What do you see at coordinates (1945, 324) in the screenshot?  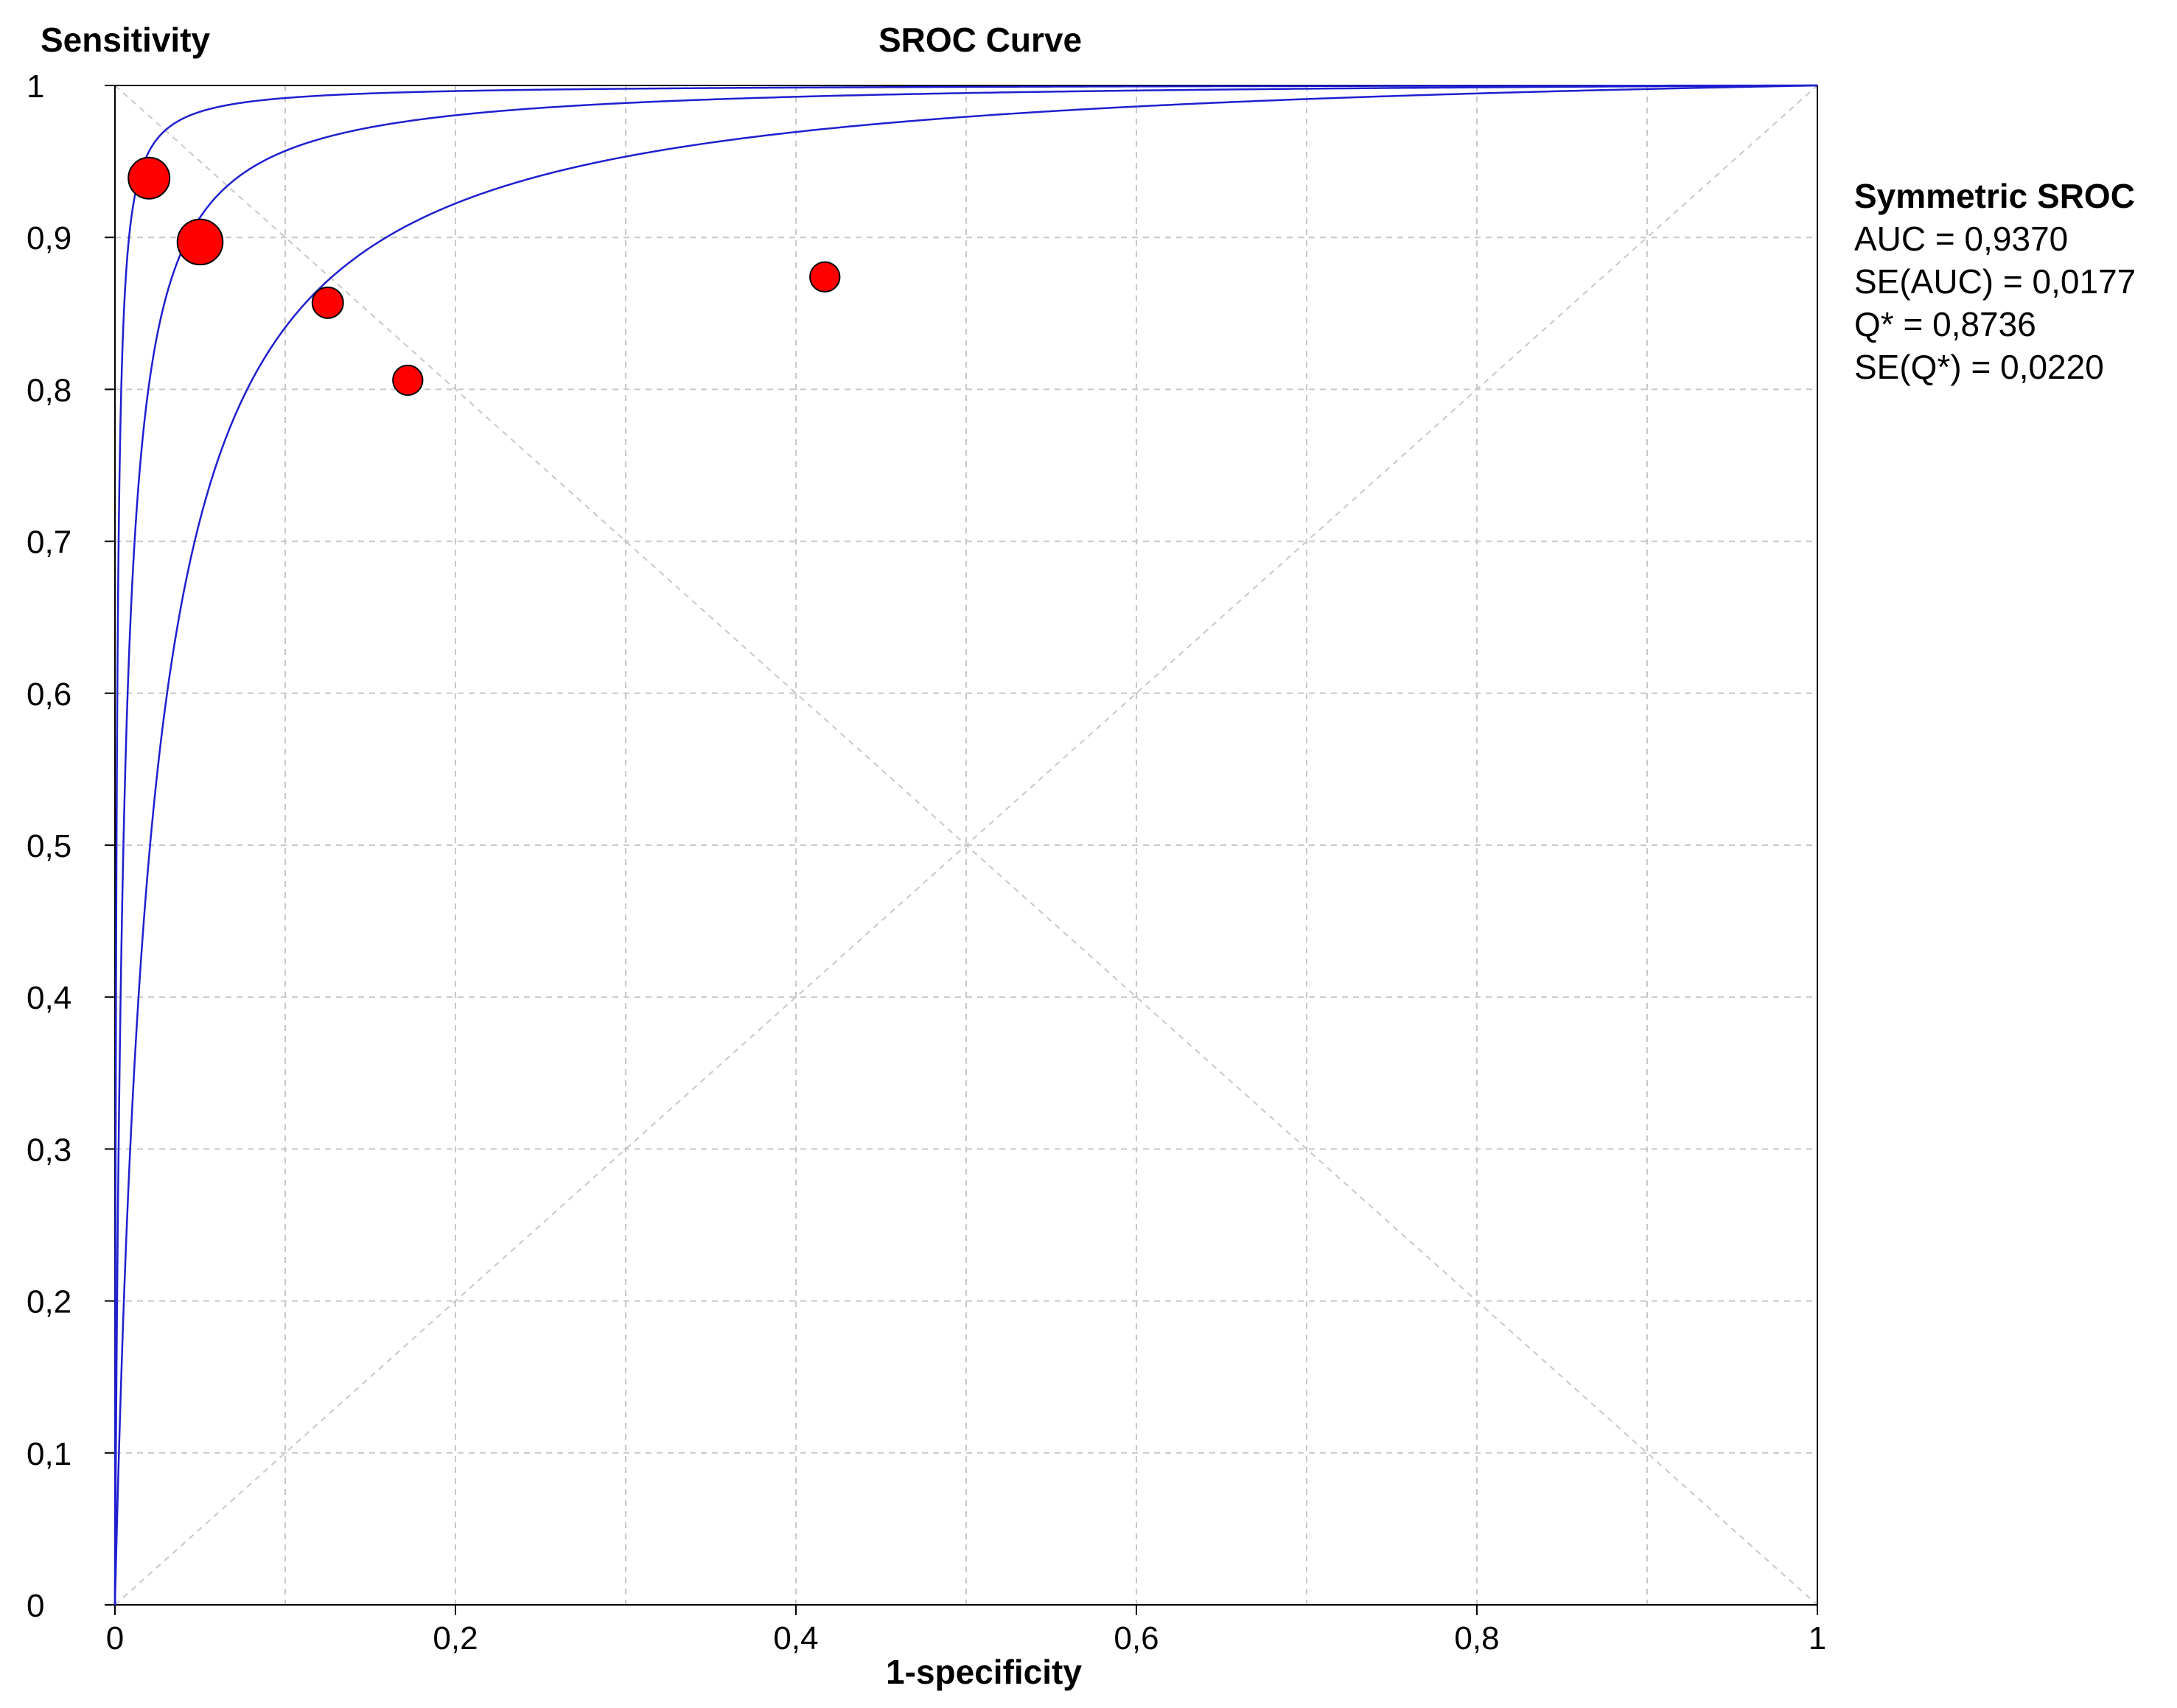 I see `annotation-q-star: Q* = 0,8736` at bounding box center [1945, 324].